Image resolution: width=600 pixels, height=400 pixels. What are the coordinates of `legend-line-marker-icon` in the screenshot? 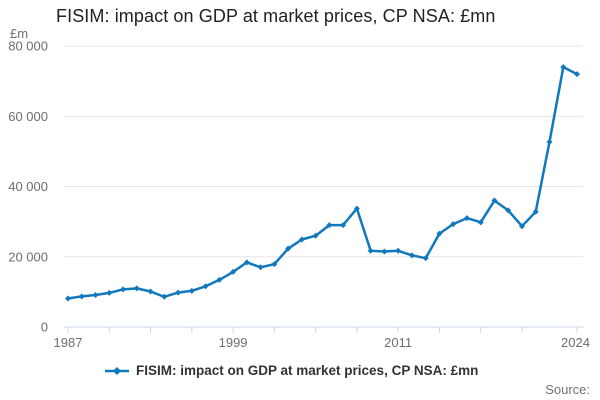 It's located at (117, 370).